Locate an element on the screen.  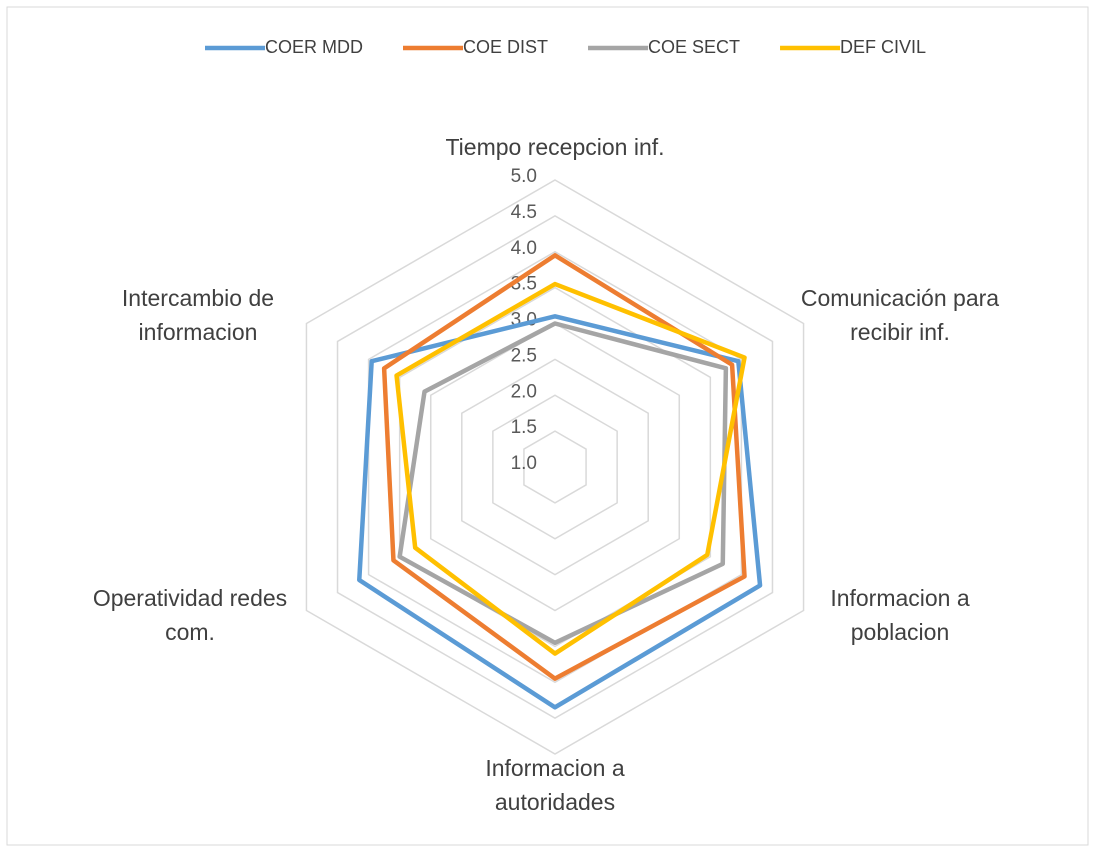
category-label: Informacion a poblacion is located at coordinates (900, 615).